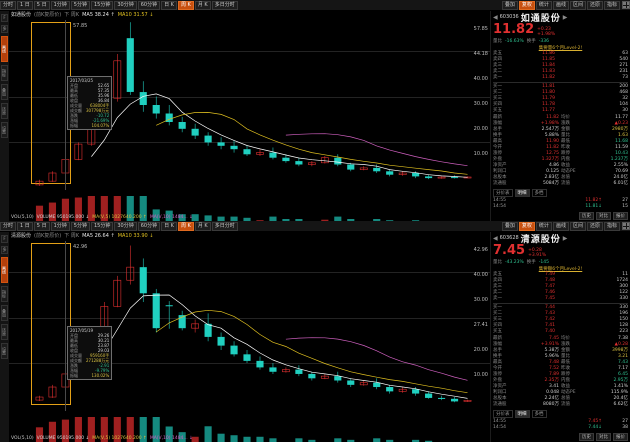 The height and width of the screenshot is (442, 630). I want to click on price-axis-label: 20.00, so click(480, 129).